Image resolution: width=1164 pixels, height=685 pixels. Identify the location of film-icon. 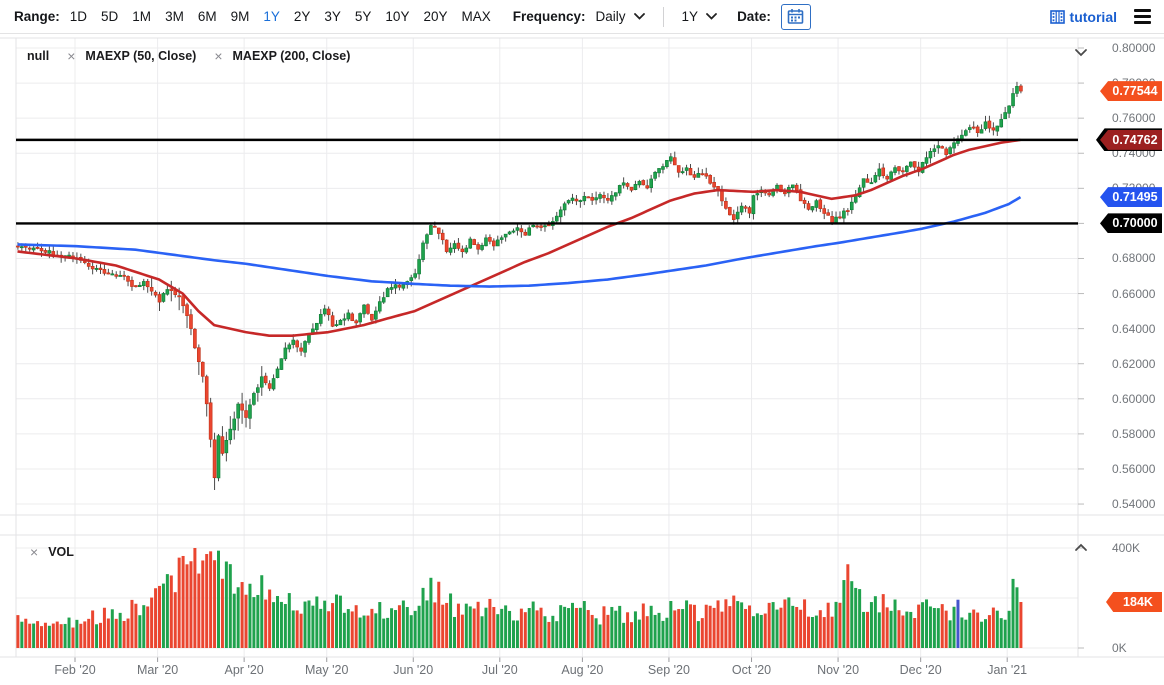
(1057, 16).